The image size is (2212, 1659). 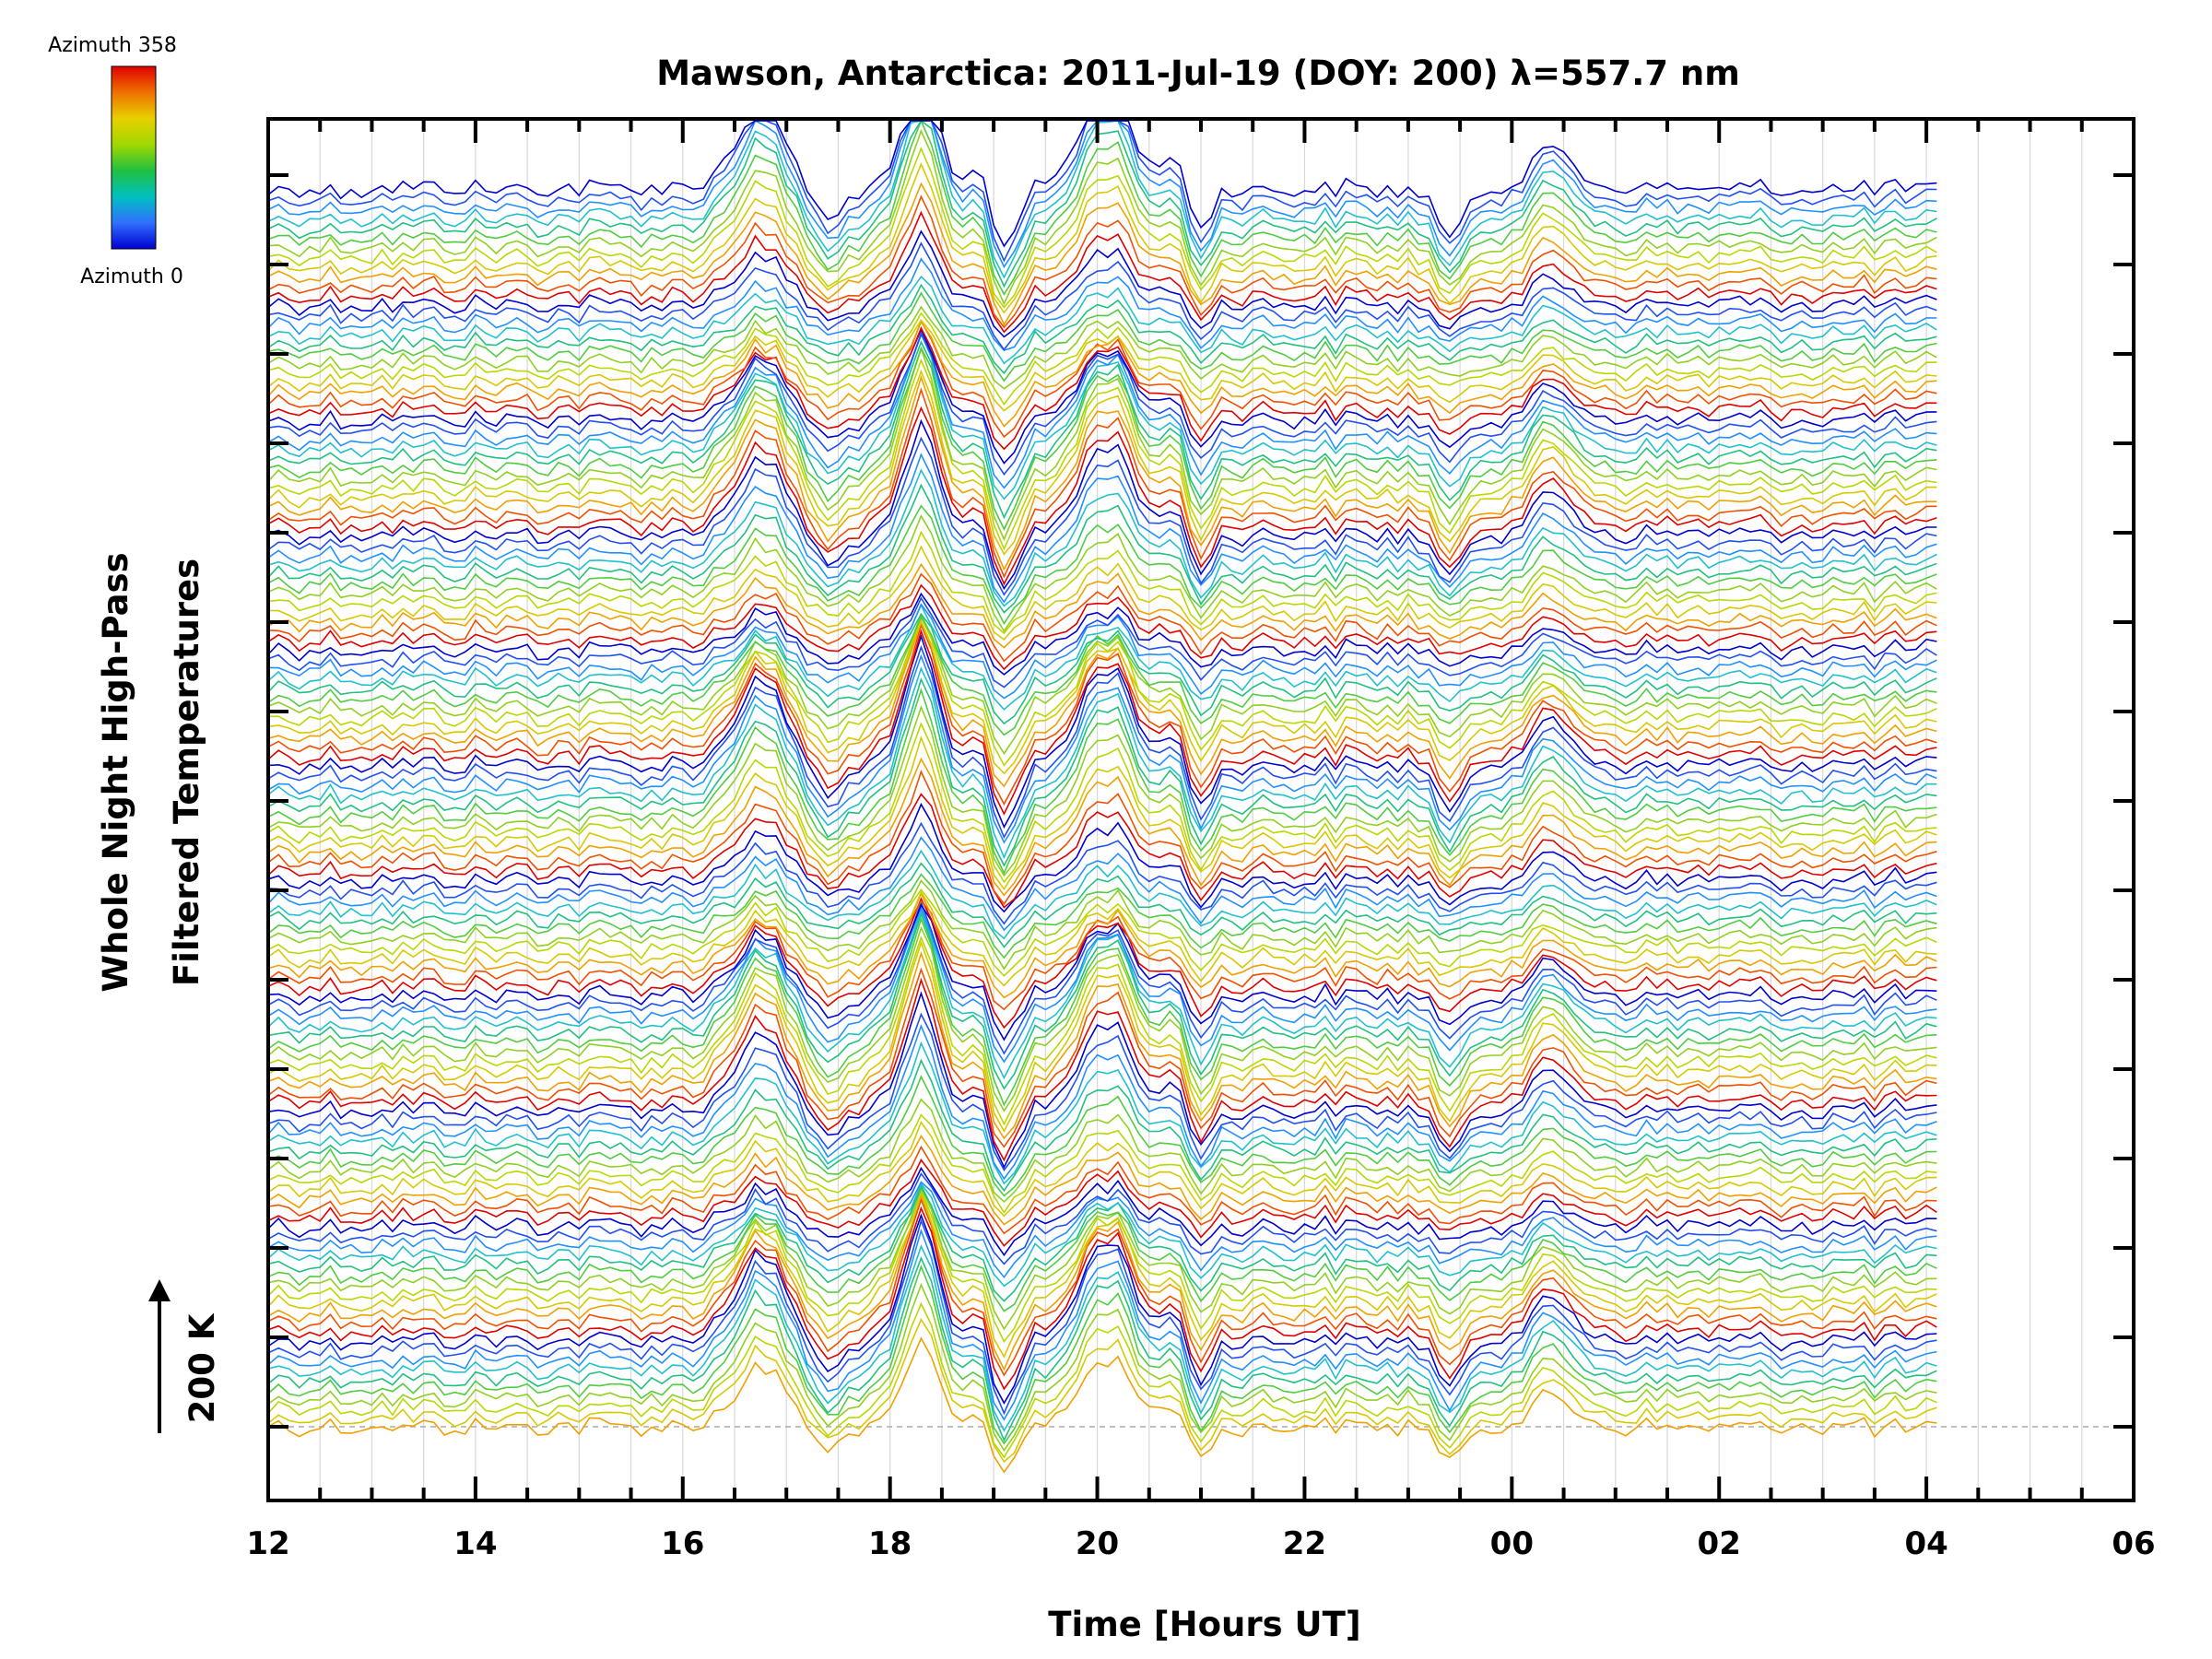 I want to click on colorbar-gradient, so click(x=134, y=157).